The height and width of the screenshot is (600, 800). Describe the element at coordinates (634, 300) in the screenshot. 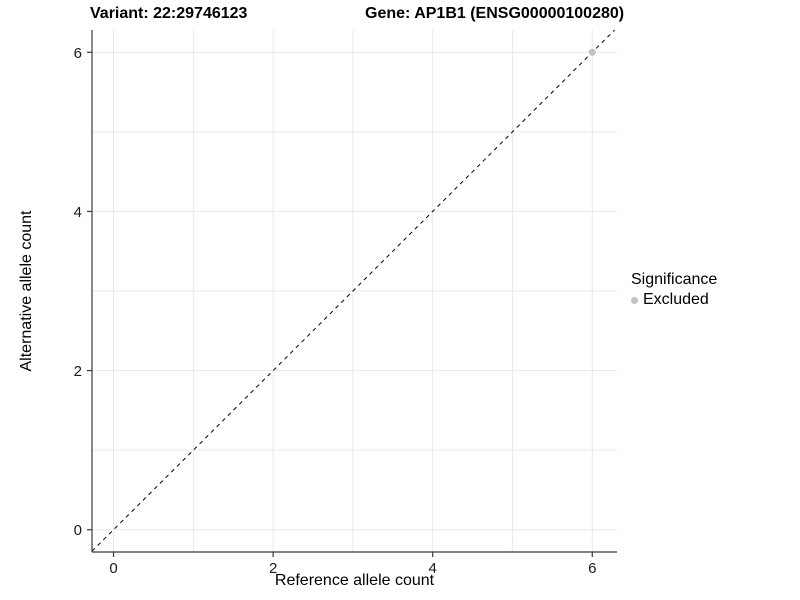

I see `legend-key-dot` at that location.